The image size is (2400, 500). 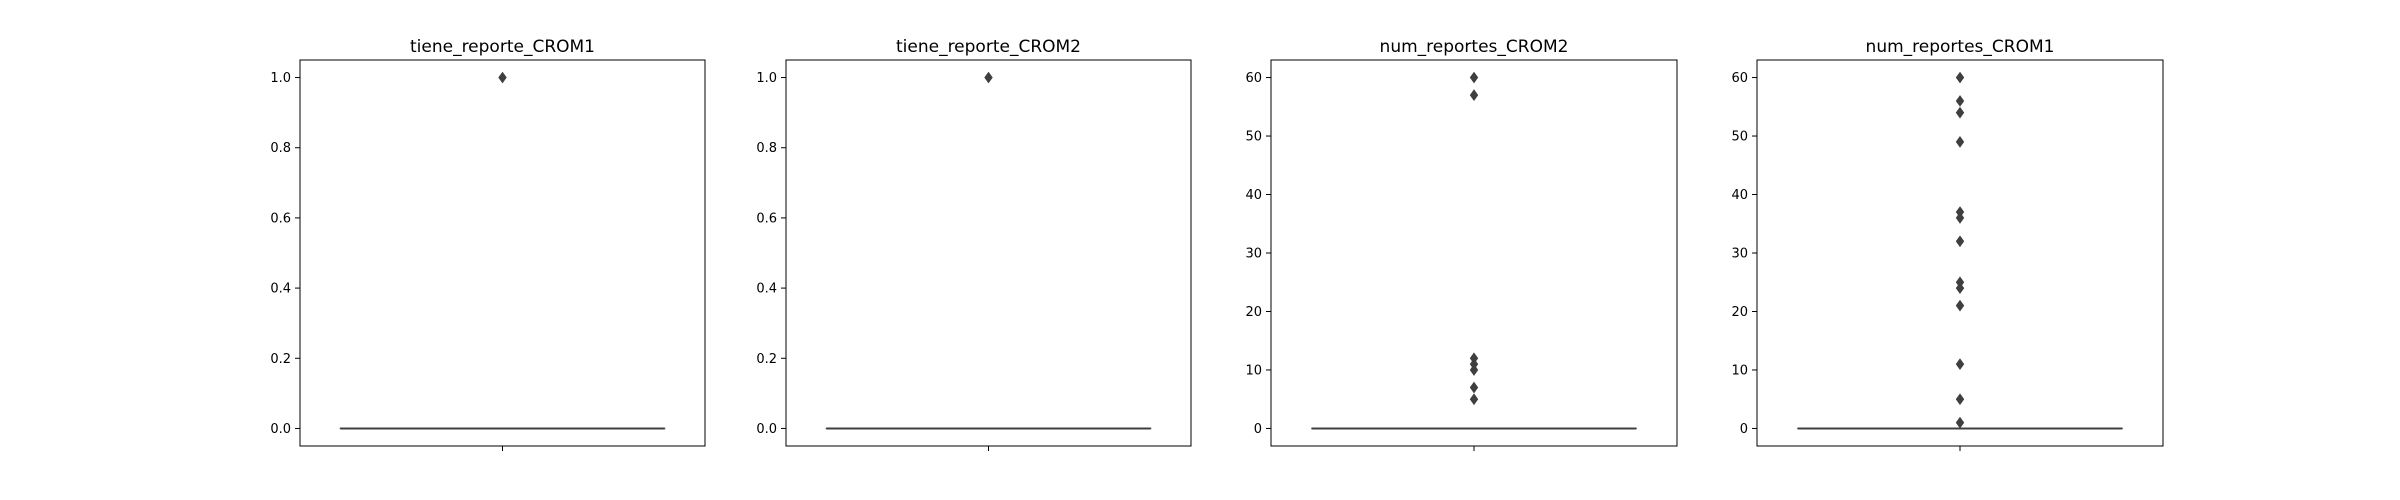 I want to click on subplot-title: tiene_reporte_CROM2, so click(x=988, y=47).